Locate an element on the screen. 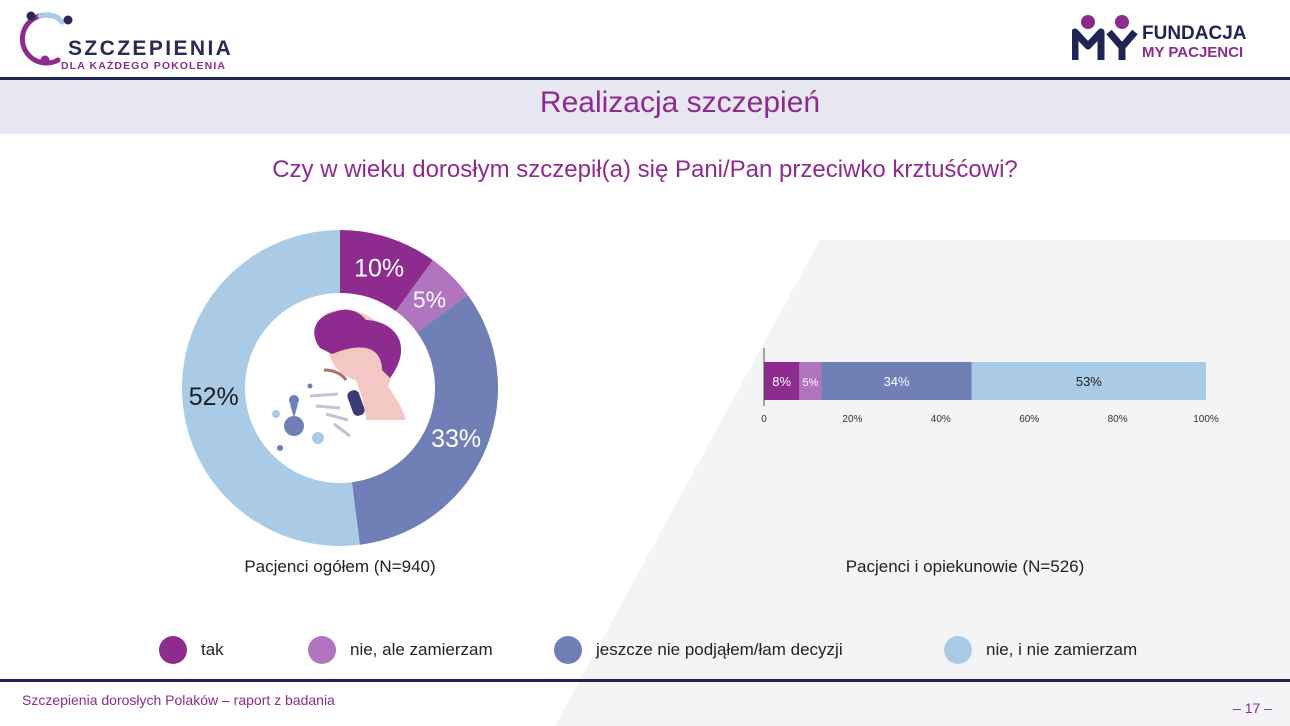  bar-segment-tak is located at coordinates (782, 381).